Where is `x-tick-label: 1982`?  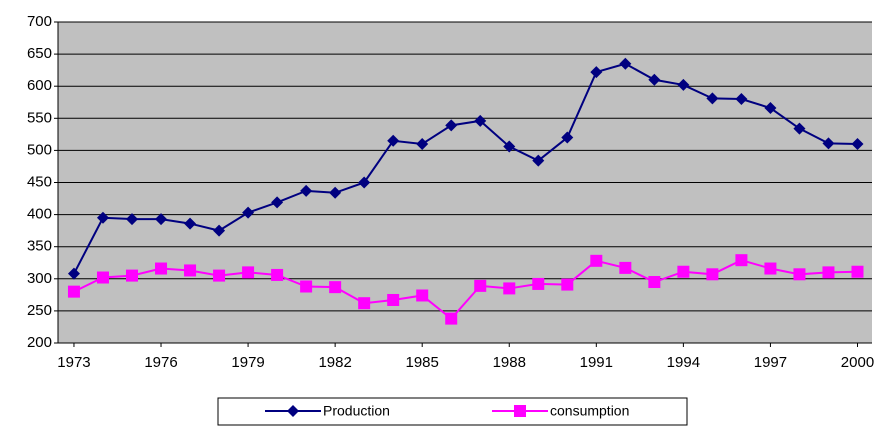 x-tick-label: 1982 is located at coordinates (334, 362).